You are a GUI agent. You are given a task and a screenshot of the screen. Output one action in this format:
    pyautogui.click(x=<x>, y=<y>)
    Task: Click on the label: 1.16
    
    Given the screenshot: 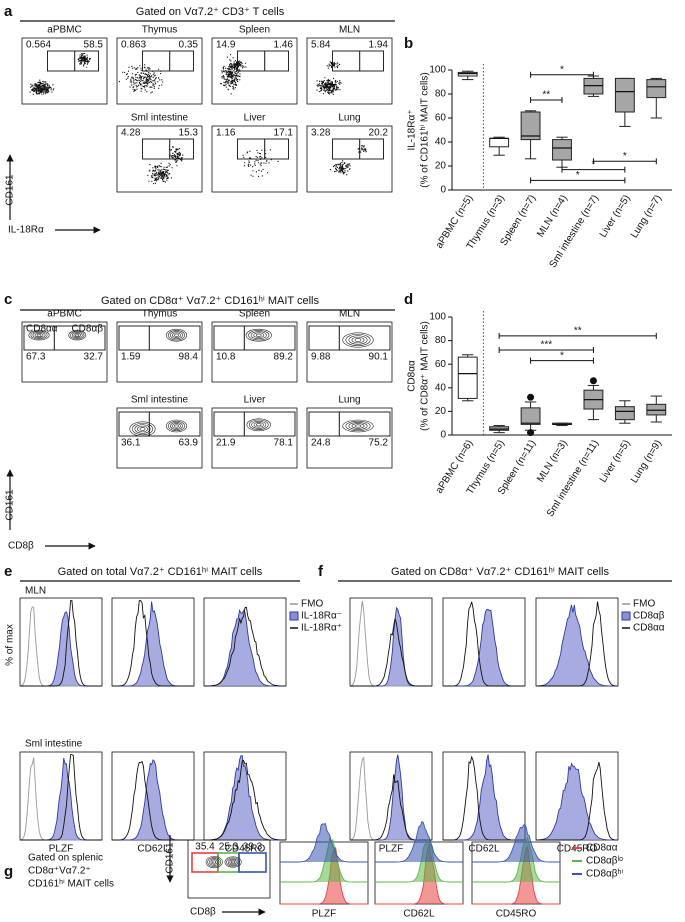 What is the action you would take?
    pyautogui.click(x=226, y=133)
    